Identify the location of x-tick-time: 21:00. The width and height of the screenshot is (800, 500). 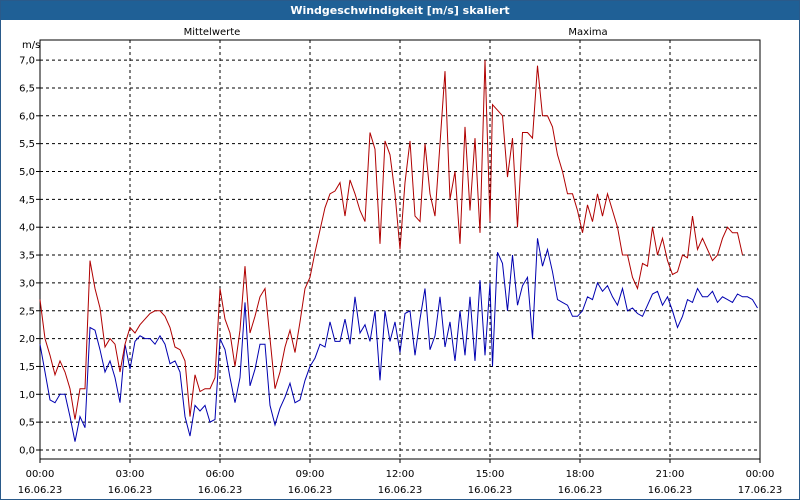
(670, 474).